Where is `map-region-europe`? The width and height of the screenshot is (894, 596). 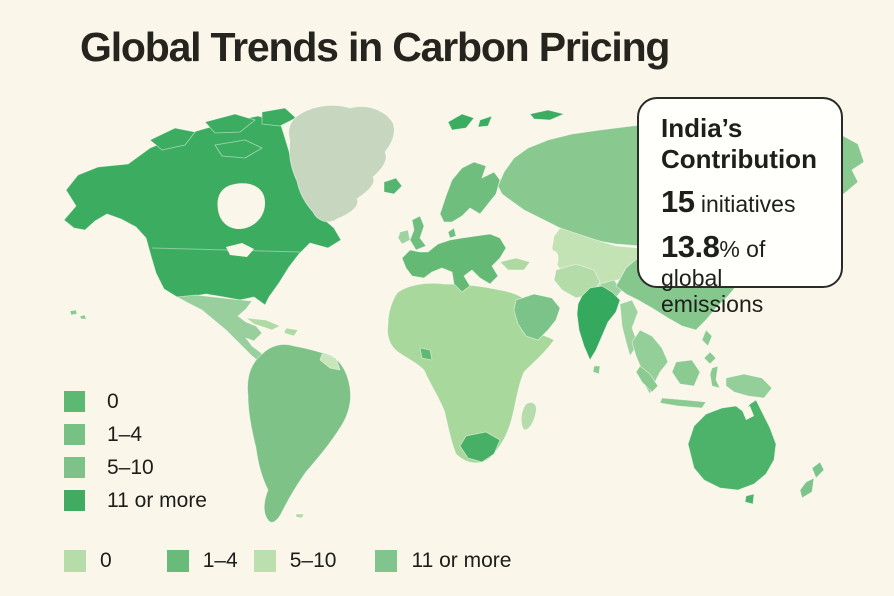
map-region-europe is located at coordinates (454, 263).